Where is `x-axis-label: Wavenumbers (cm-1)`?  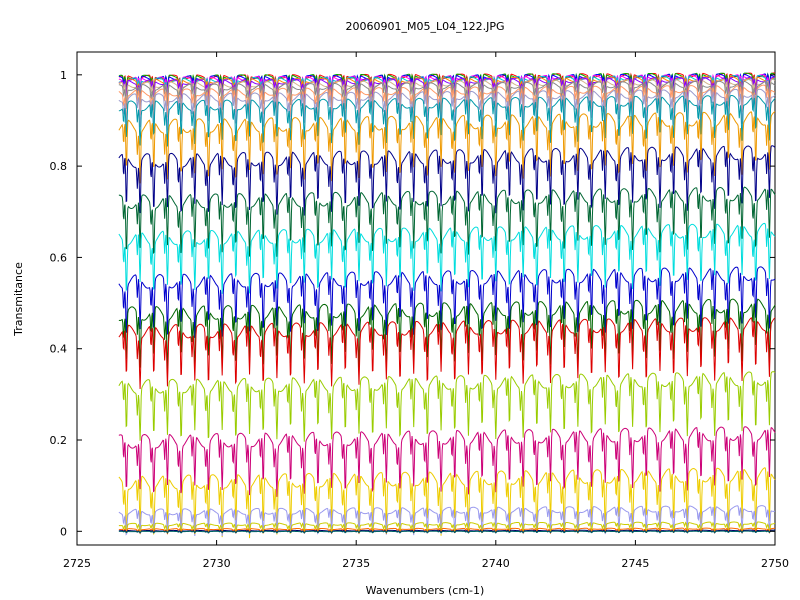 x-axis-label: Wavenumbers (cm-1) is located at coordinates (425, 590).